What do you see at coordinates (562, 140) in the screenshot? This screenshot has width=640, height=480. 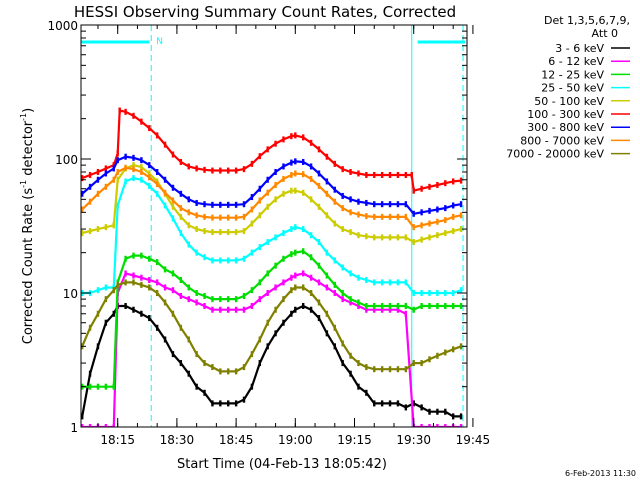 I see `legend-label-7: 800 - 7000 keV` at bounding box center [562, 140].